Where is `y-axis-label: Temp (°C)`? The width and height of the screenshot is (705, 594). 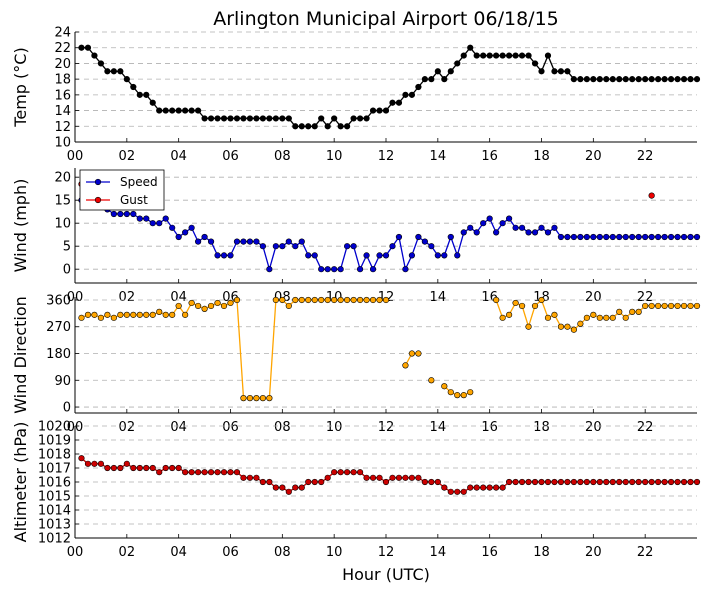 y-axis-label: Temp (°C) is located at coordinates (20, 87).